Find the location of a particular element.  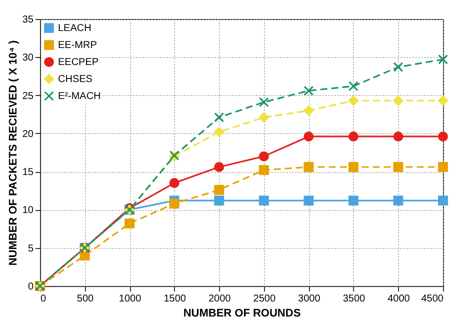

y-tick-label: 10 is located at coordinates (28, 210).